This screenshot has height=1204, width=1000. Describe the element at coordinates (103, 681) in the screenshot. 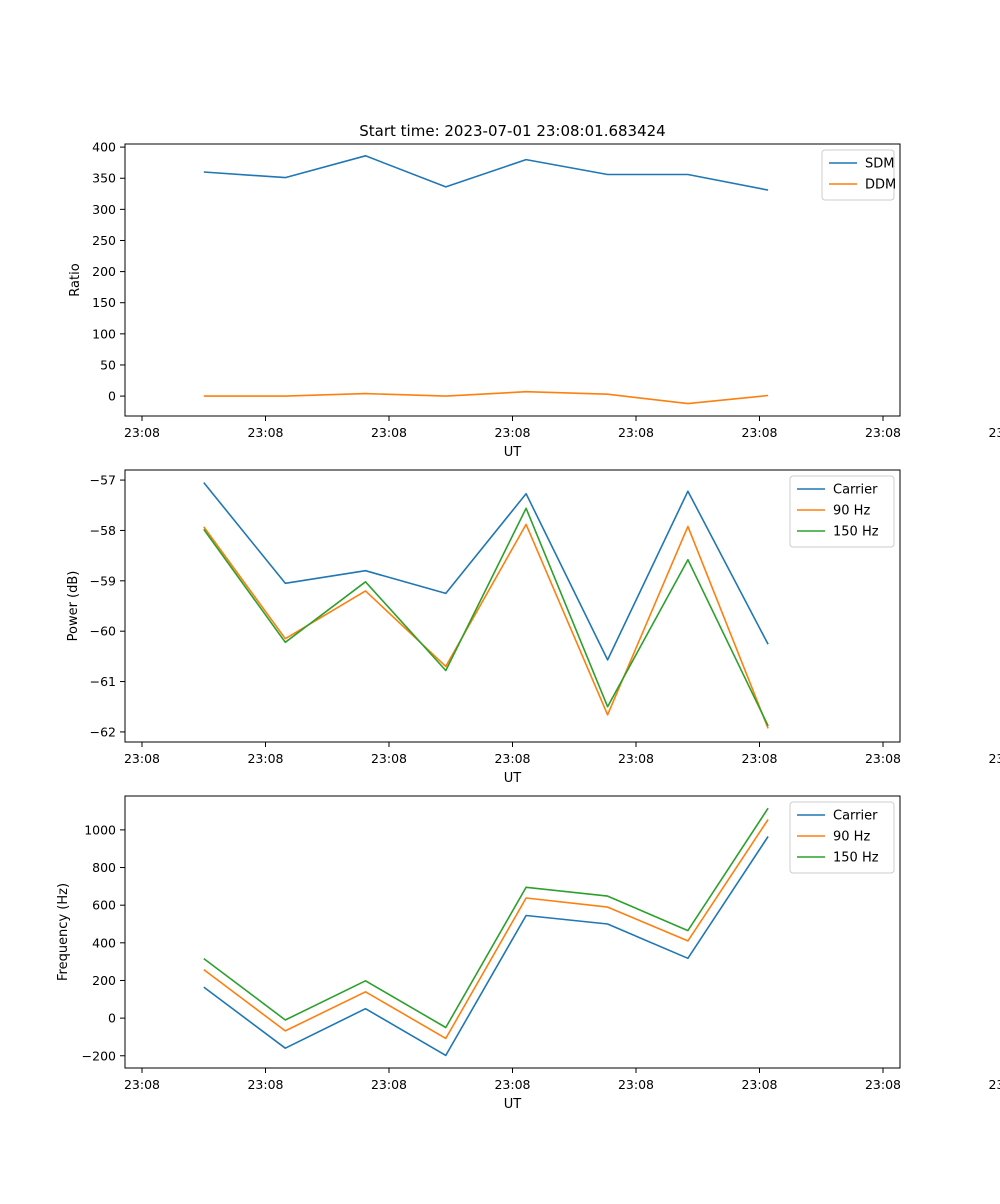

I see `y-tick-label: −61` at that location.